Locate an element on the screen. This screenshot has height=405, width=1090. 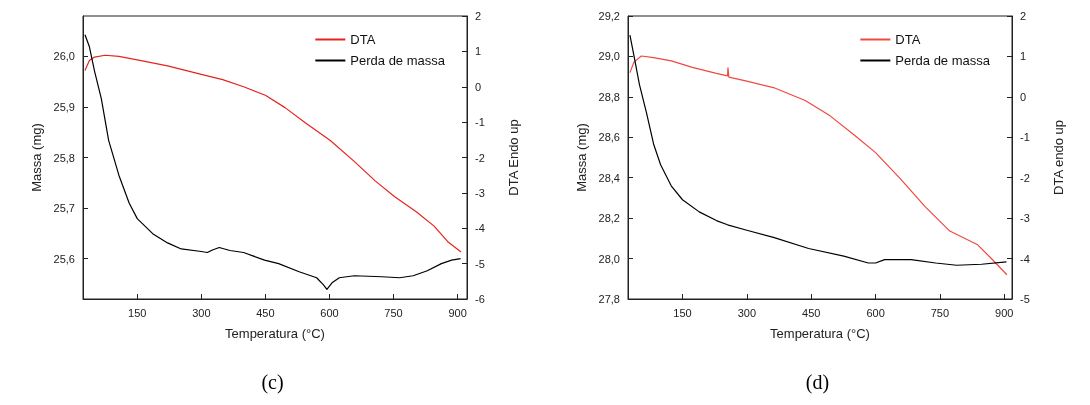
y-tick-label: 29,0 is located at coordinates (609, 56).